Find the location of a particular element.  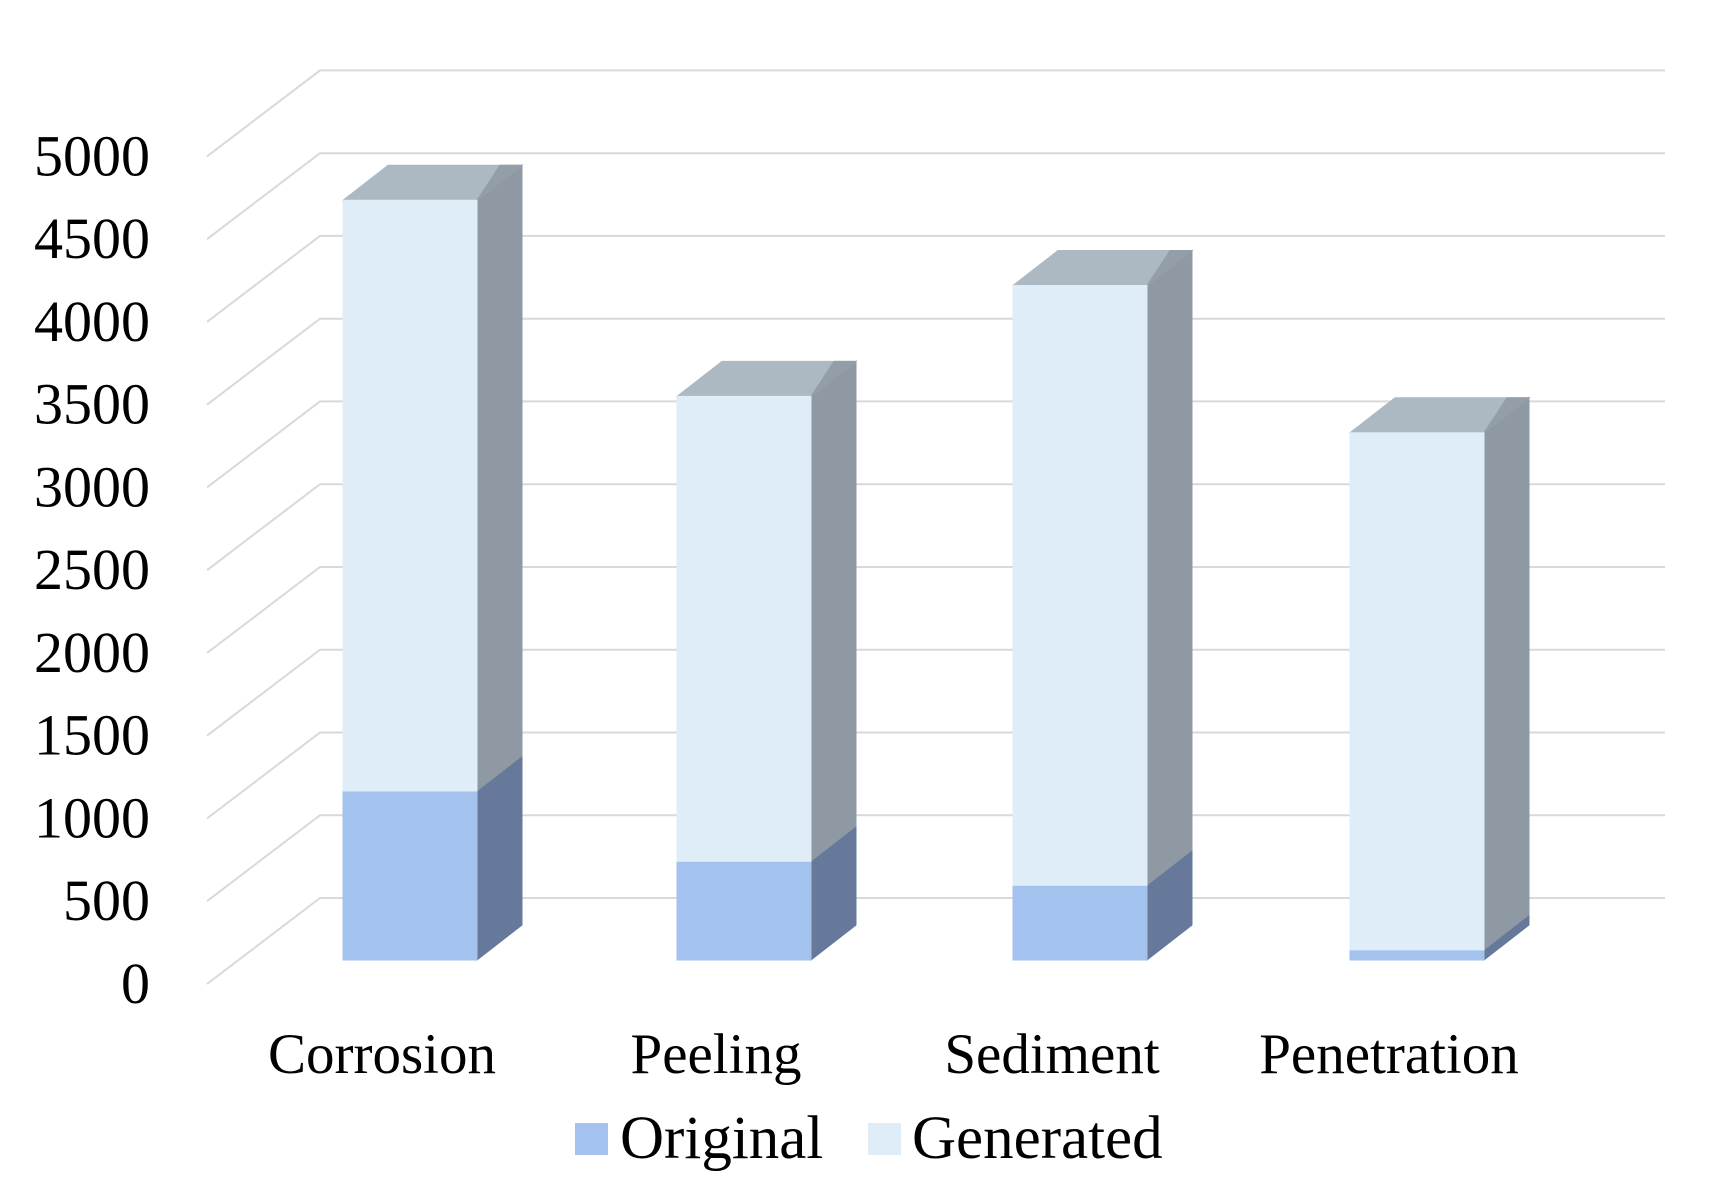

bar-side-generated-corrosion is located at coordinates (499, 479).